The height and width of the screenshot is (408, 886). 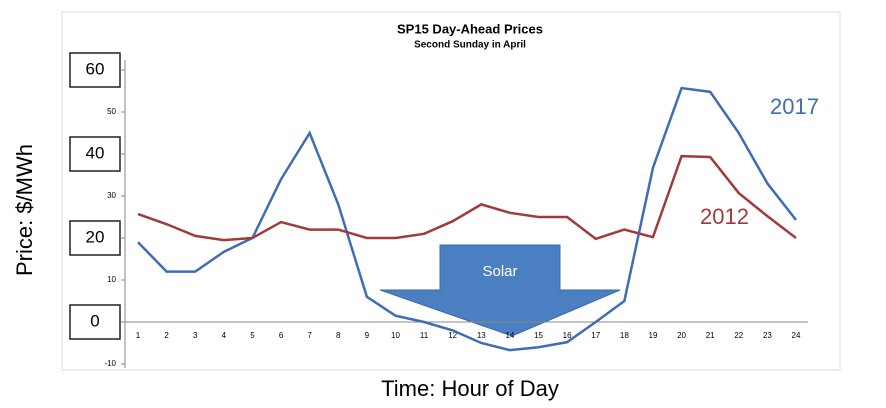 I want to click on y-tick-label: 40, so click(x=95, y=152).